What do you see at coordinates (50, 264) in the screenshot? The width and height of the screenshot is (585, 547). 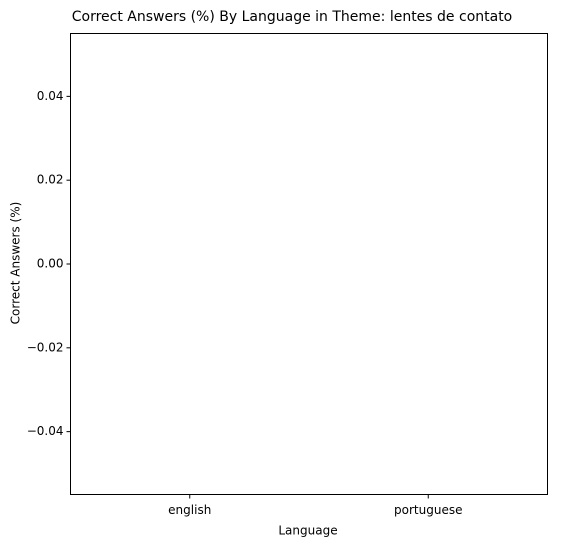 I see `y-tick-label: 0.00` at bounding box center [50, 264].